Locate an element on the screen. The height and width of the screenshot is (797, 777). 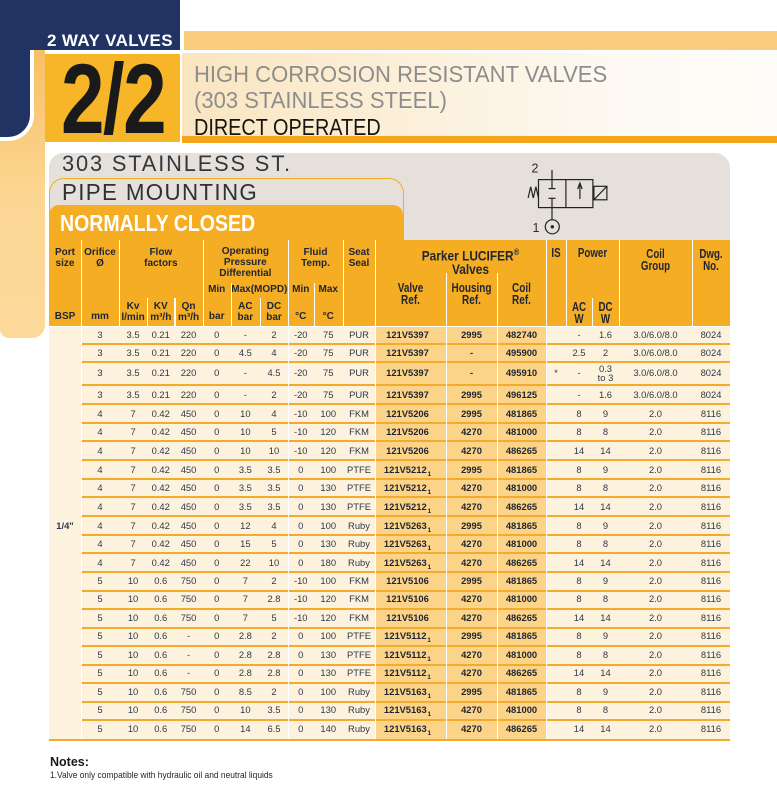
svg-text: 1 is located at coordinates (536, 228).